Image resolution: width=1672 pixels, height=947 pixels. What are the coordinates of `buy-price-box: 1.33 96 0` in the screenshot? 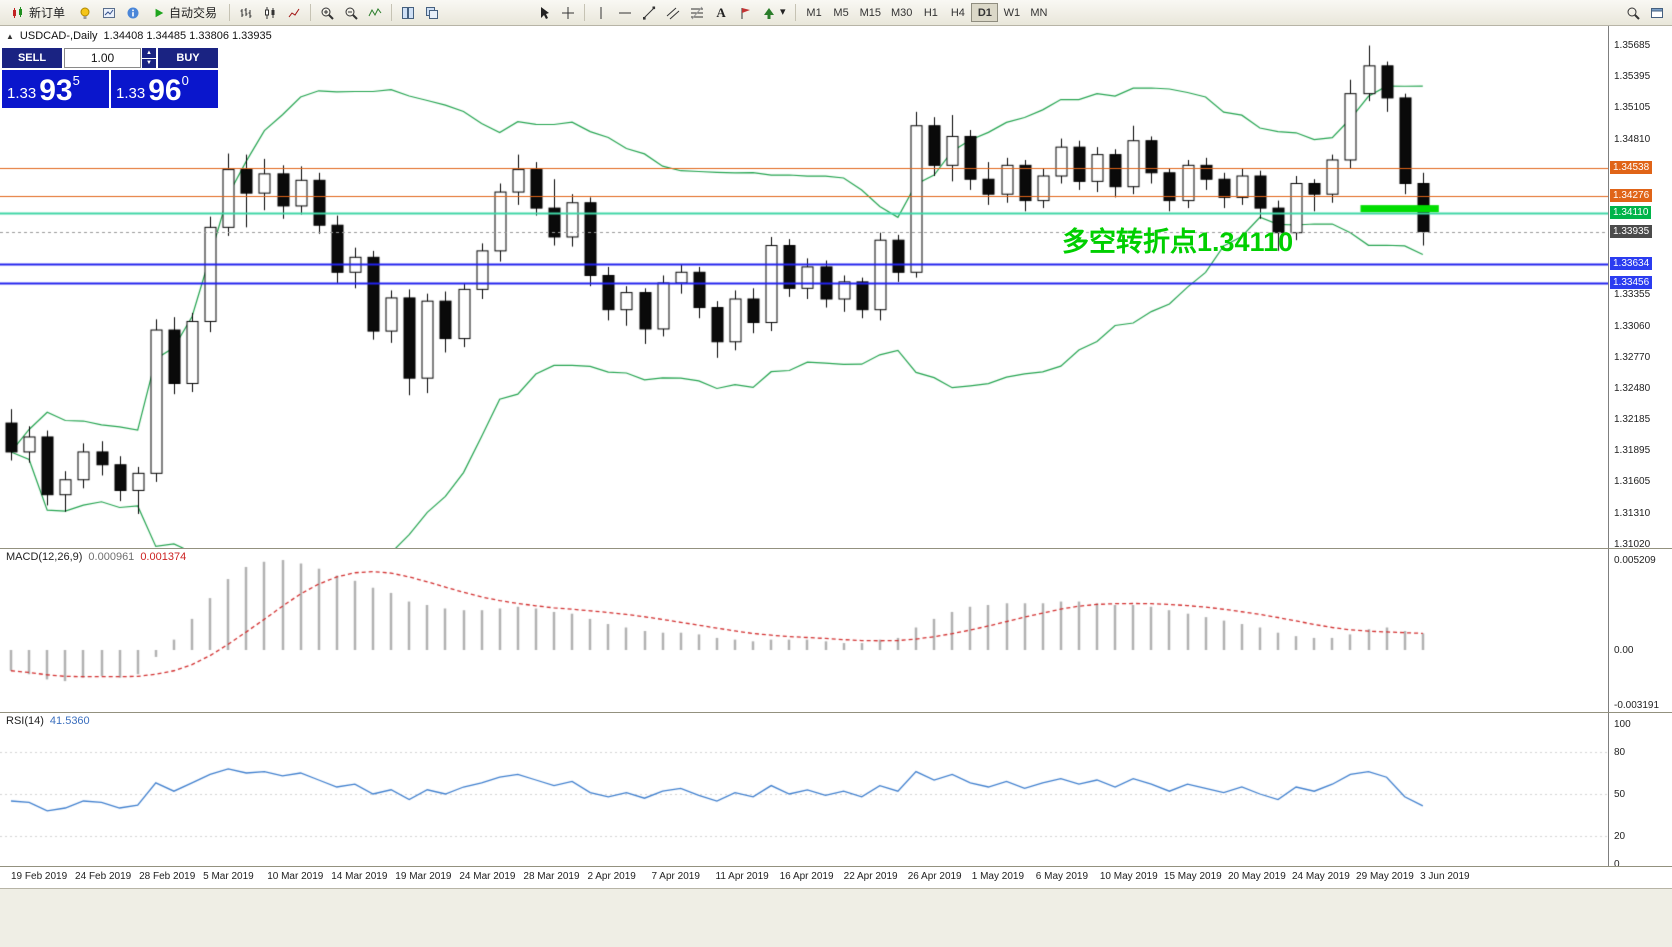 It's located at (164, 89).